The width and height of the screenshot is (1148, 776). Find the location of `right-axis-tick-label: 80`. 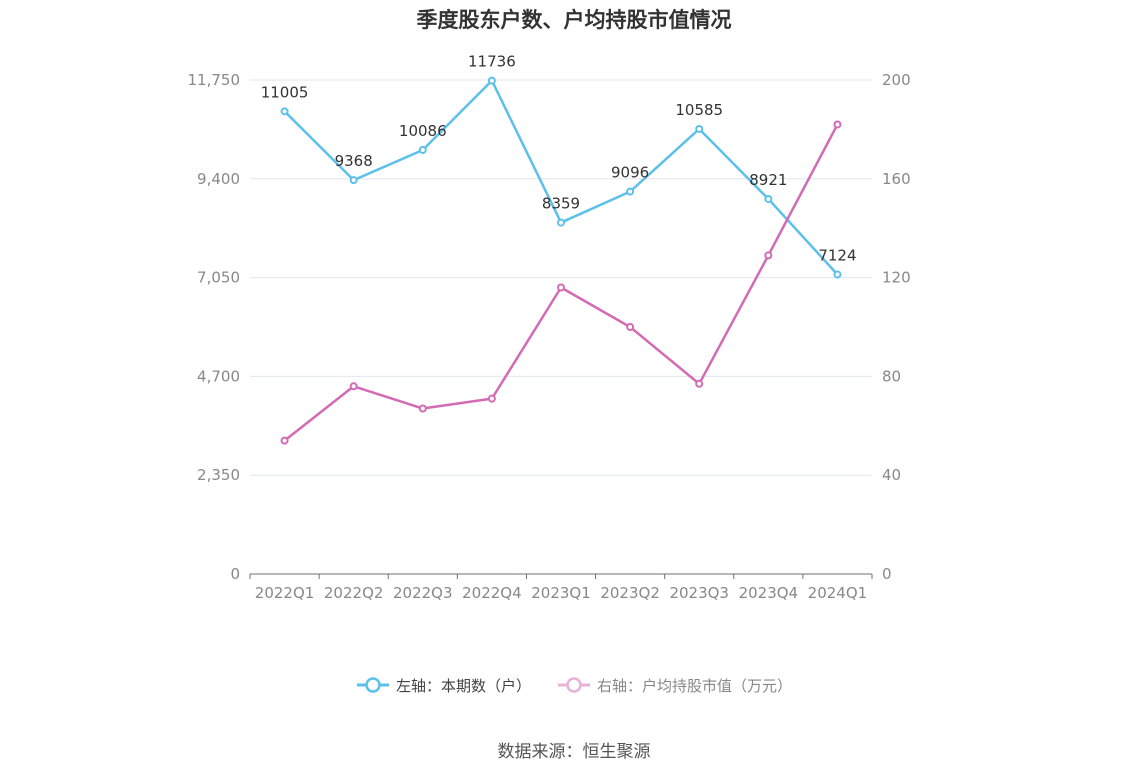

right-axis-tick-label: 80 is located at coordinates (891, 376).